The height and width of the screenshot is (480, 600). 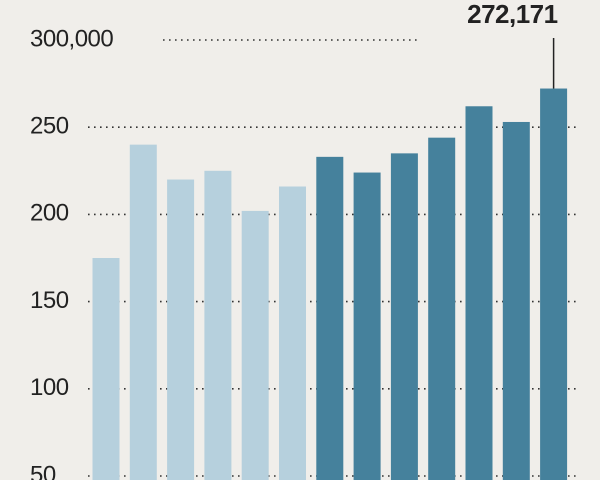 What do you see at coordinates (512, 14) in the screenshot?
I see `value-label: 272,171` at bounding box center [512, 14].